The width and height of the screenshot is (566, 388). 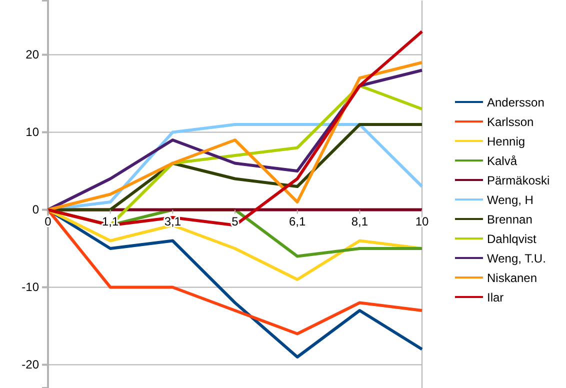 I want to click on y-tick-label: -10, so click(x=31, y=287).